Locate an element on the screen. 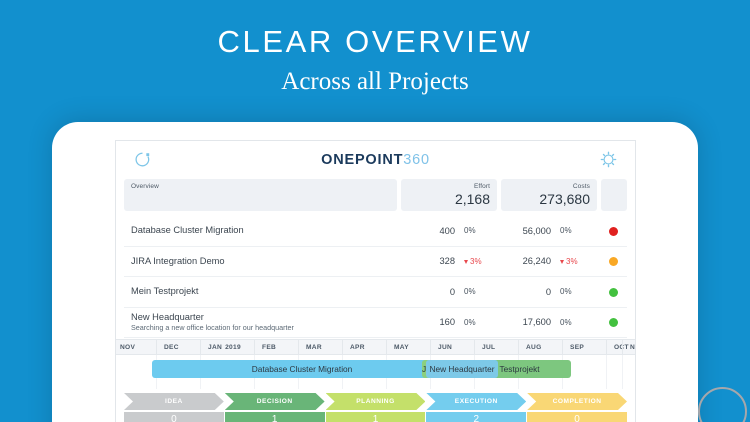 The width and height of the screenshot is (750, 422). gantt-month-label: OCT is located at coordinates (621, 347).